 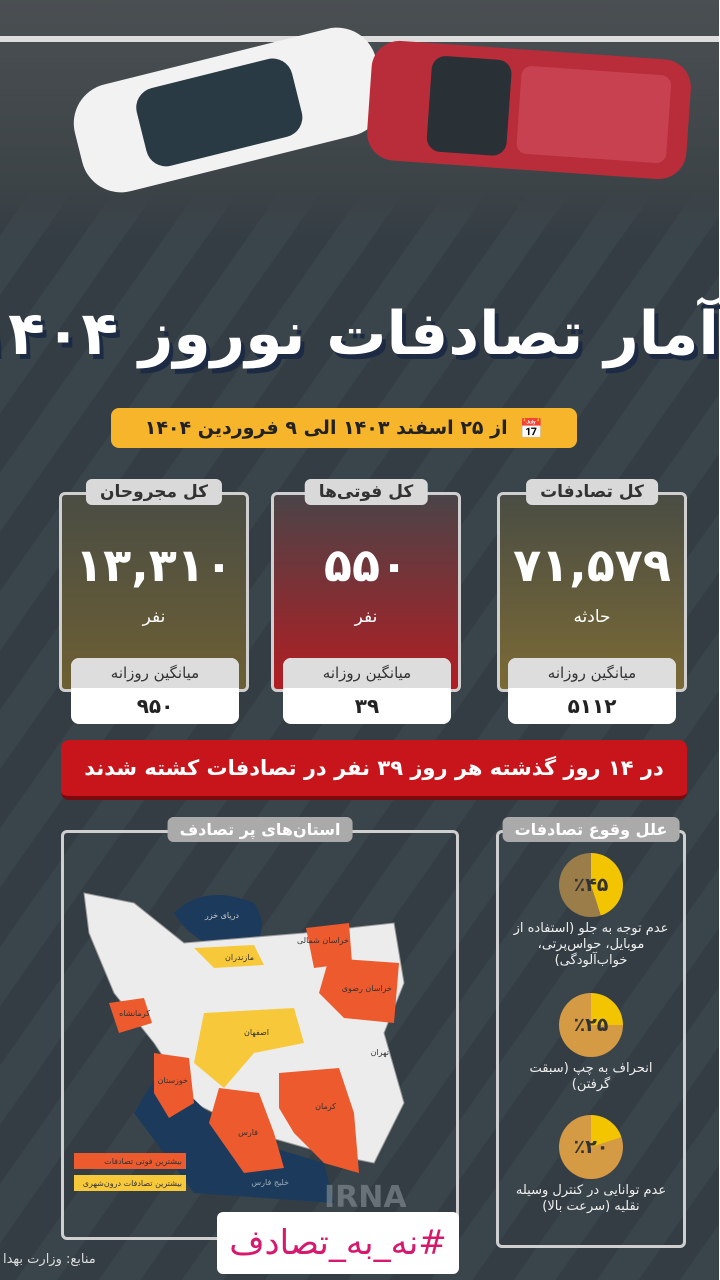 What do you see at coordinates (339, 1243) in the screenshot?
I see `hashtag-label: #نه_به_تصادف` at bounding box center [339, 1243].